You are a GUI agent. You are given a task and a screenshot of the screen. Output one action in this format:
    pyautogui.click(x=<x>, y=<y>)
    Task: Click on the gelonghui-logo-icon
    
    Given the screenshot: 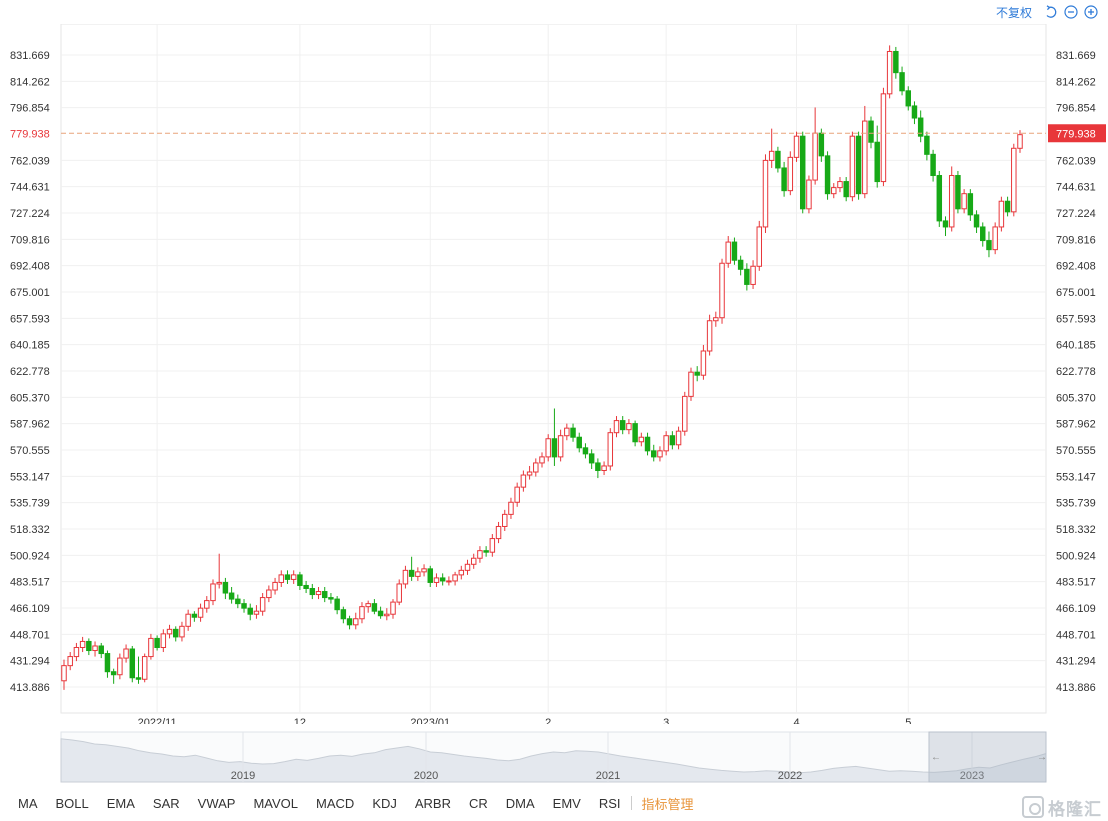 What is the action you would take?
    pyautogui.click(x=1033, y=807)
    